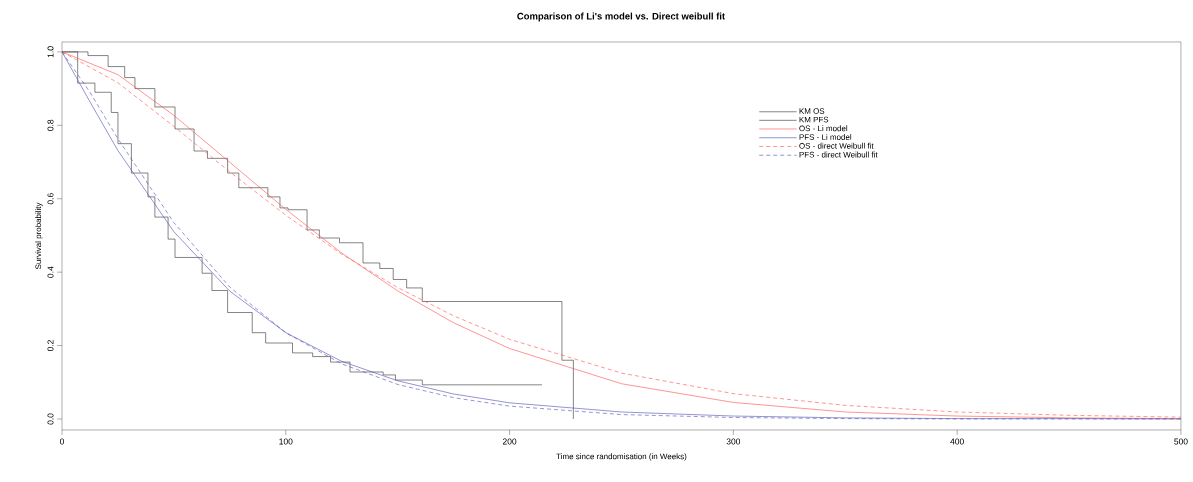 The image size is (1193, 482). What do you see at coordinates (50, 419) in the screenshot?
I see `y-tick-label: 0.0` at bounding box center [50, 419].